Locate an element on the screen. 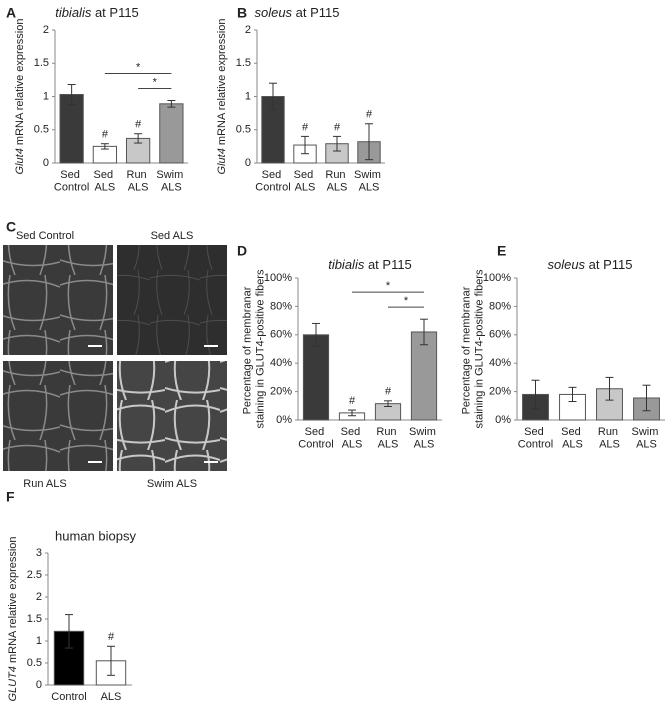  image-label: Sed Control is located at coordinates (45, 236).